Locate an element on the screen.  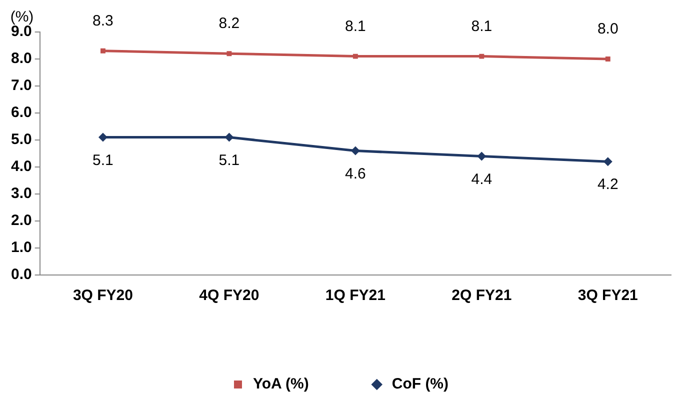
x-tick-label: 2Q FY21 is located at coordinates (482, 295).